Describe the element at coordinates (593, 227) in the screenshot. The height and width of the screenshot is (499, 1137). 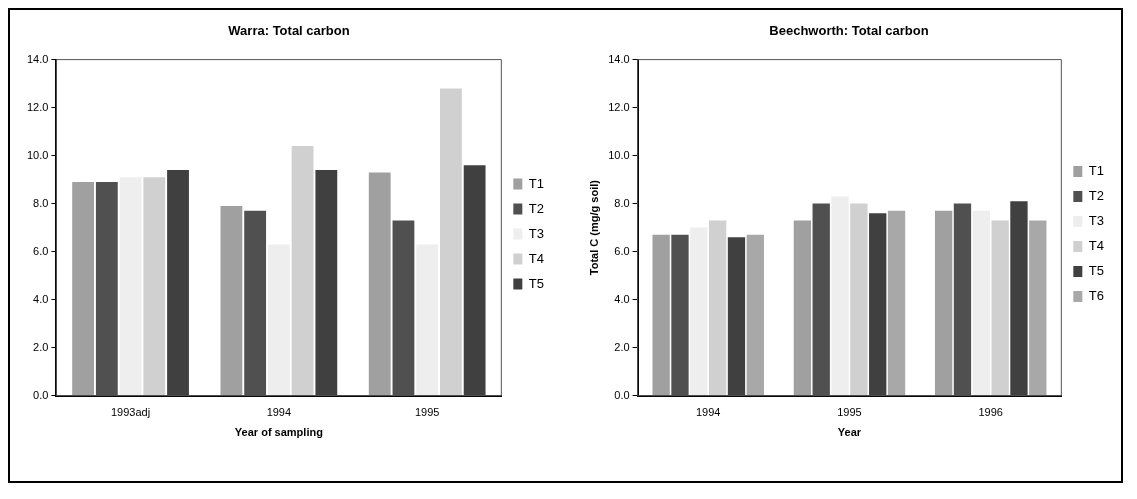
I see `y-axis-title: Total C (mg/g soil)` at that location.